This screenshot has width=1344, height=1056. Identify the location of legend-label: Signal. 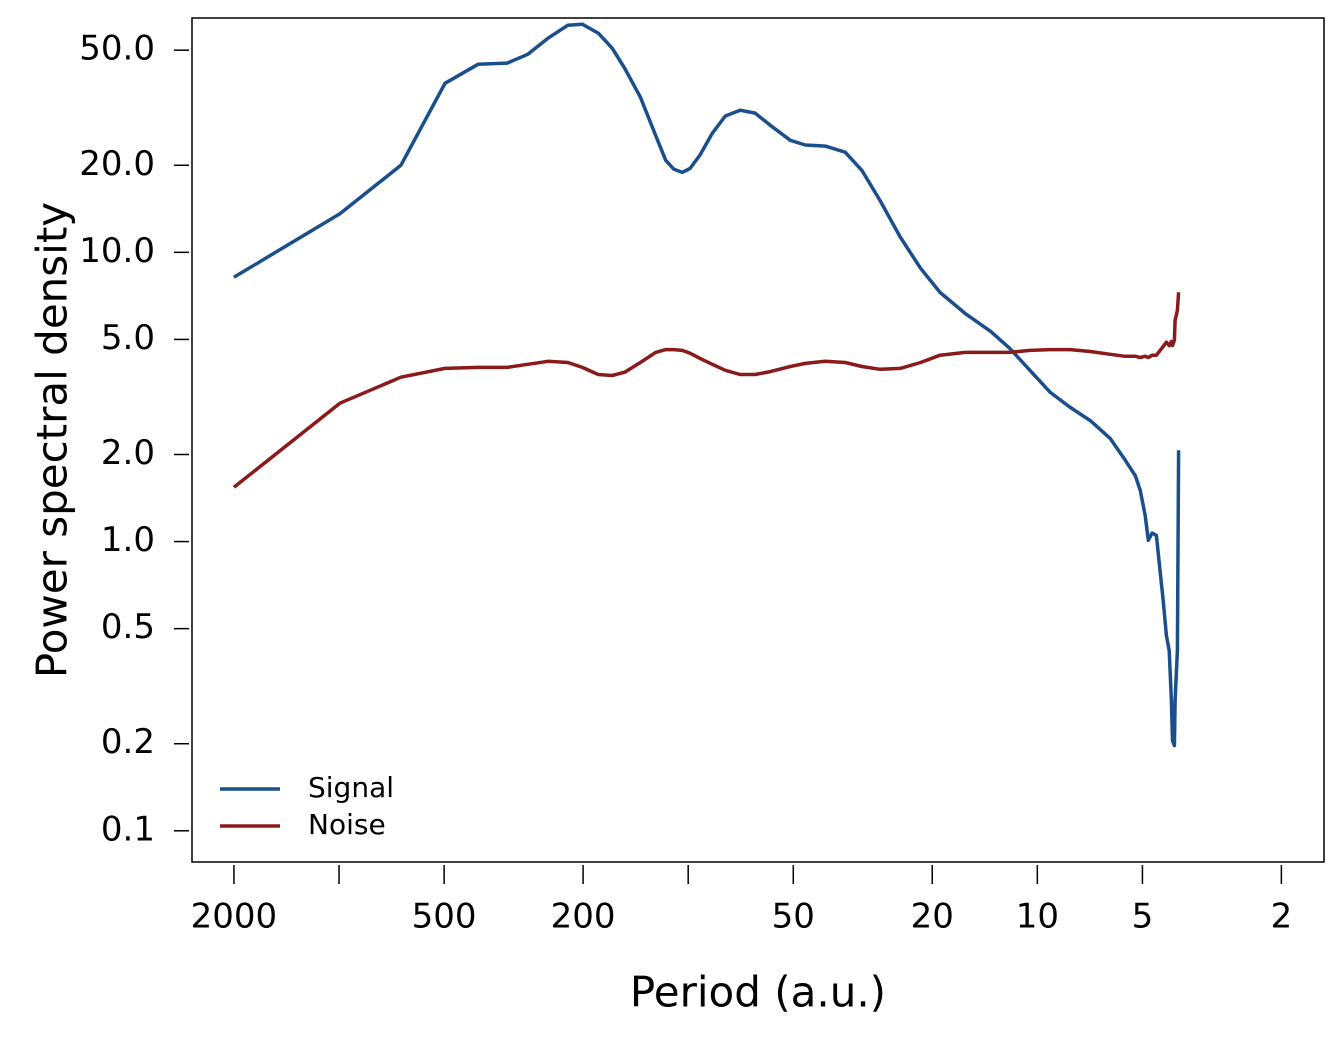
(351, 787).